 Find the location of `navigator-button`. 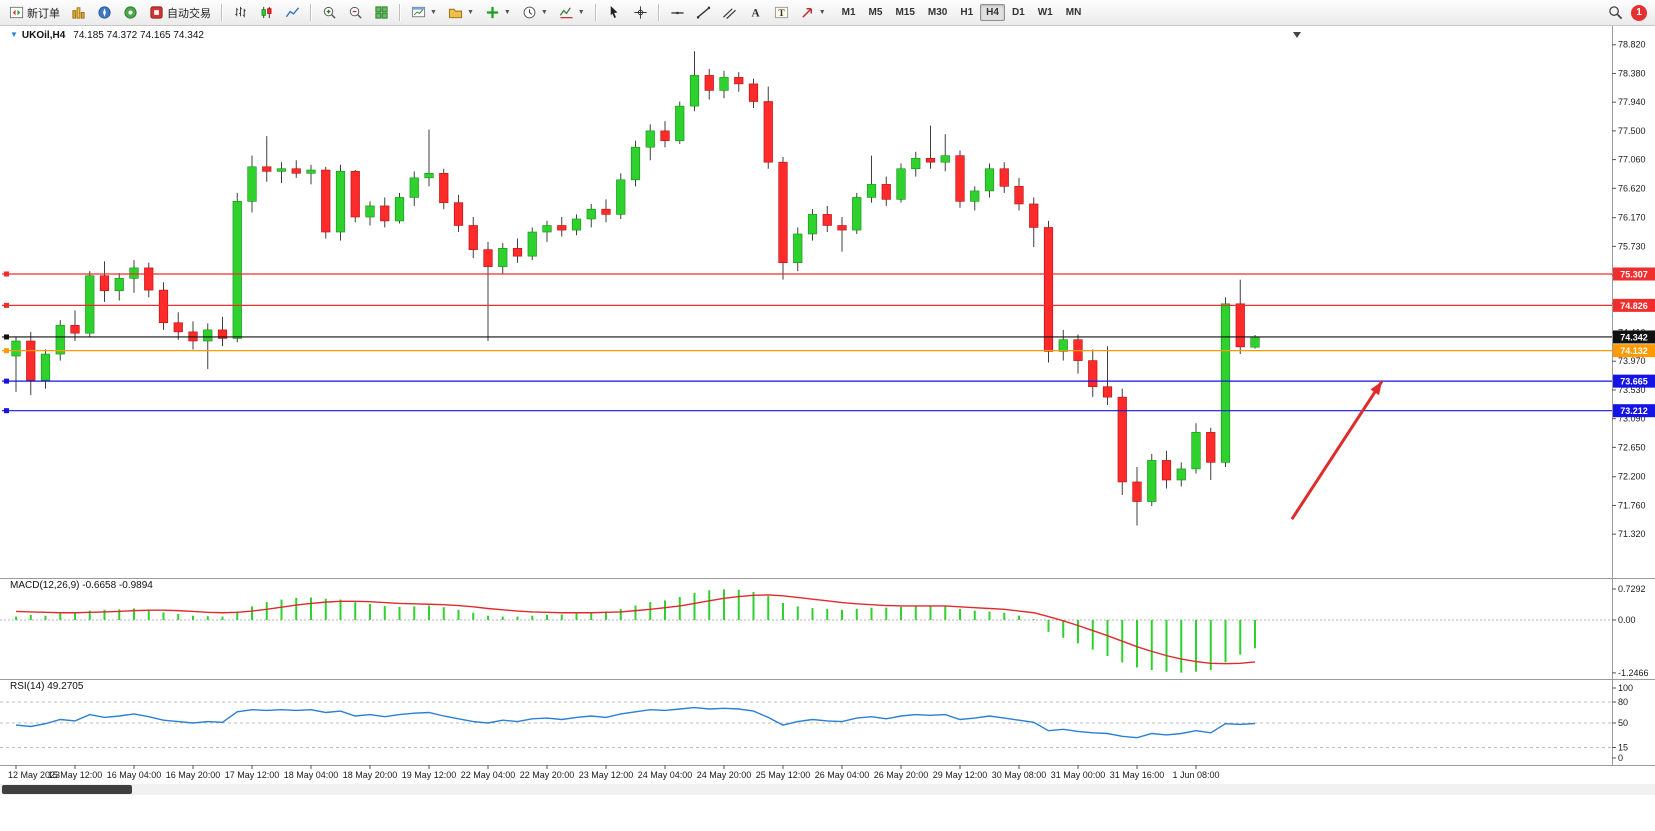

navigator-button is located at coordinates (104, 13).